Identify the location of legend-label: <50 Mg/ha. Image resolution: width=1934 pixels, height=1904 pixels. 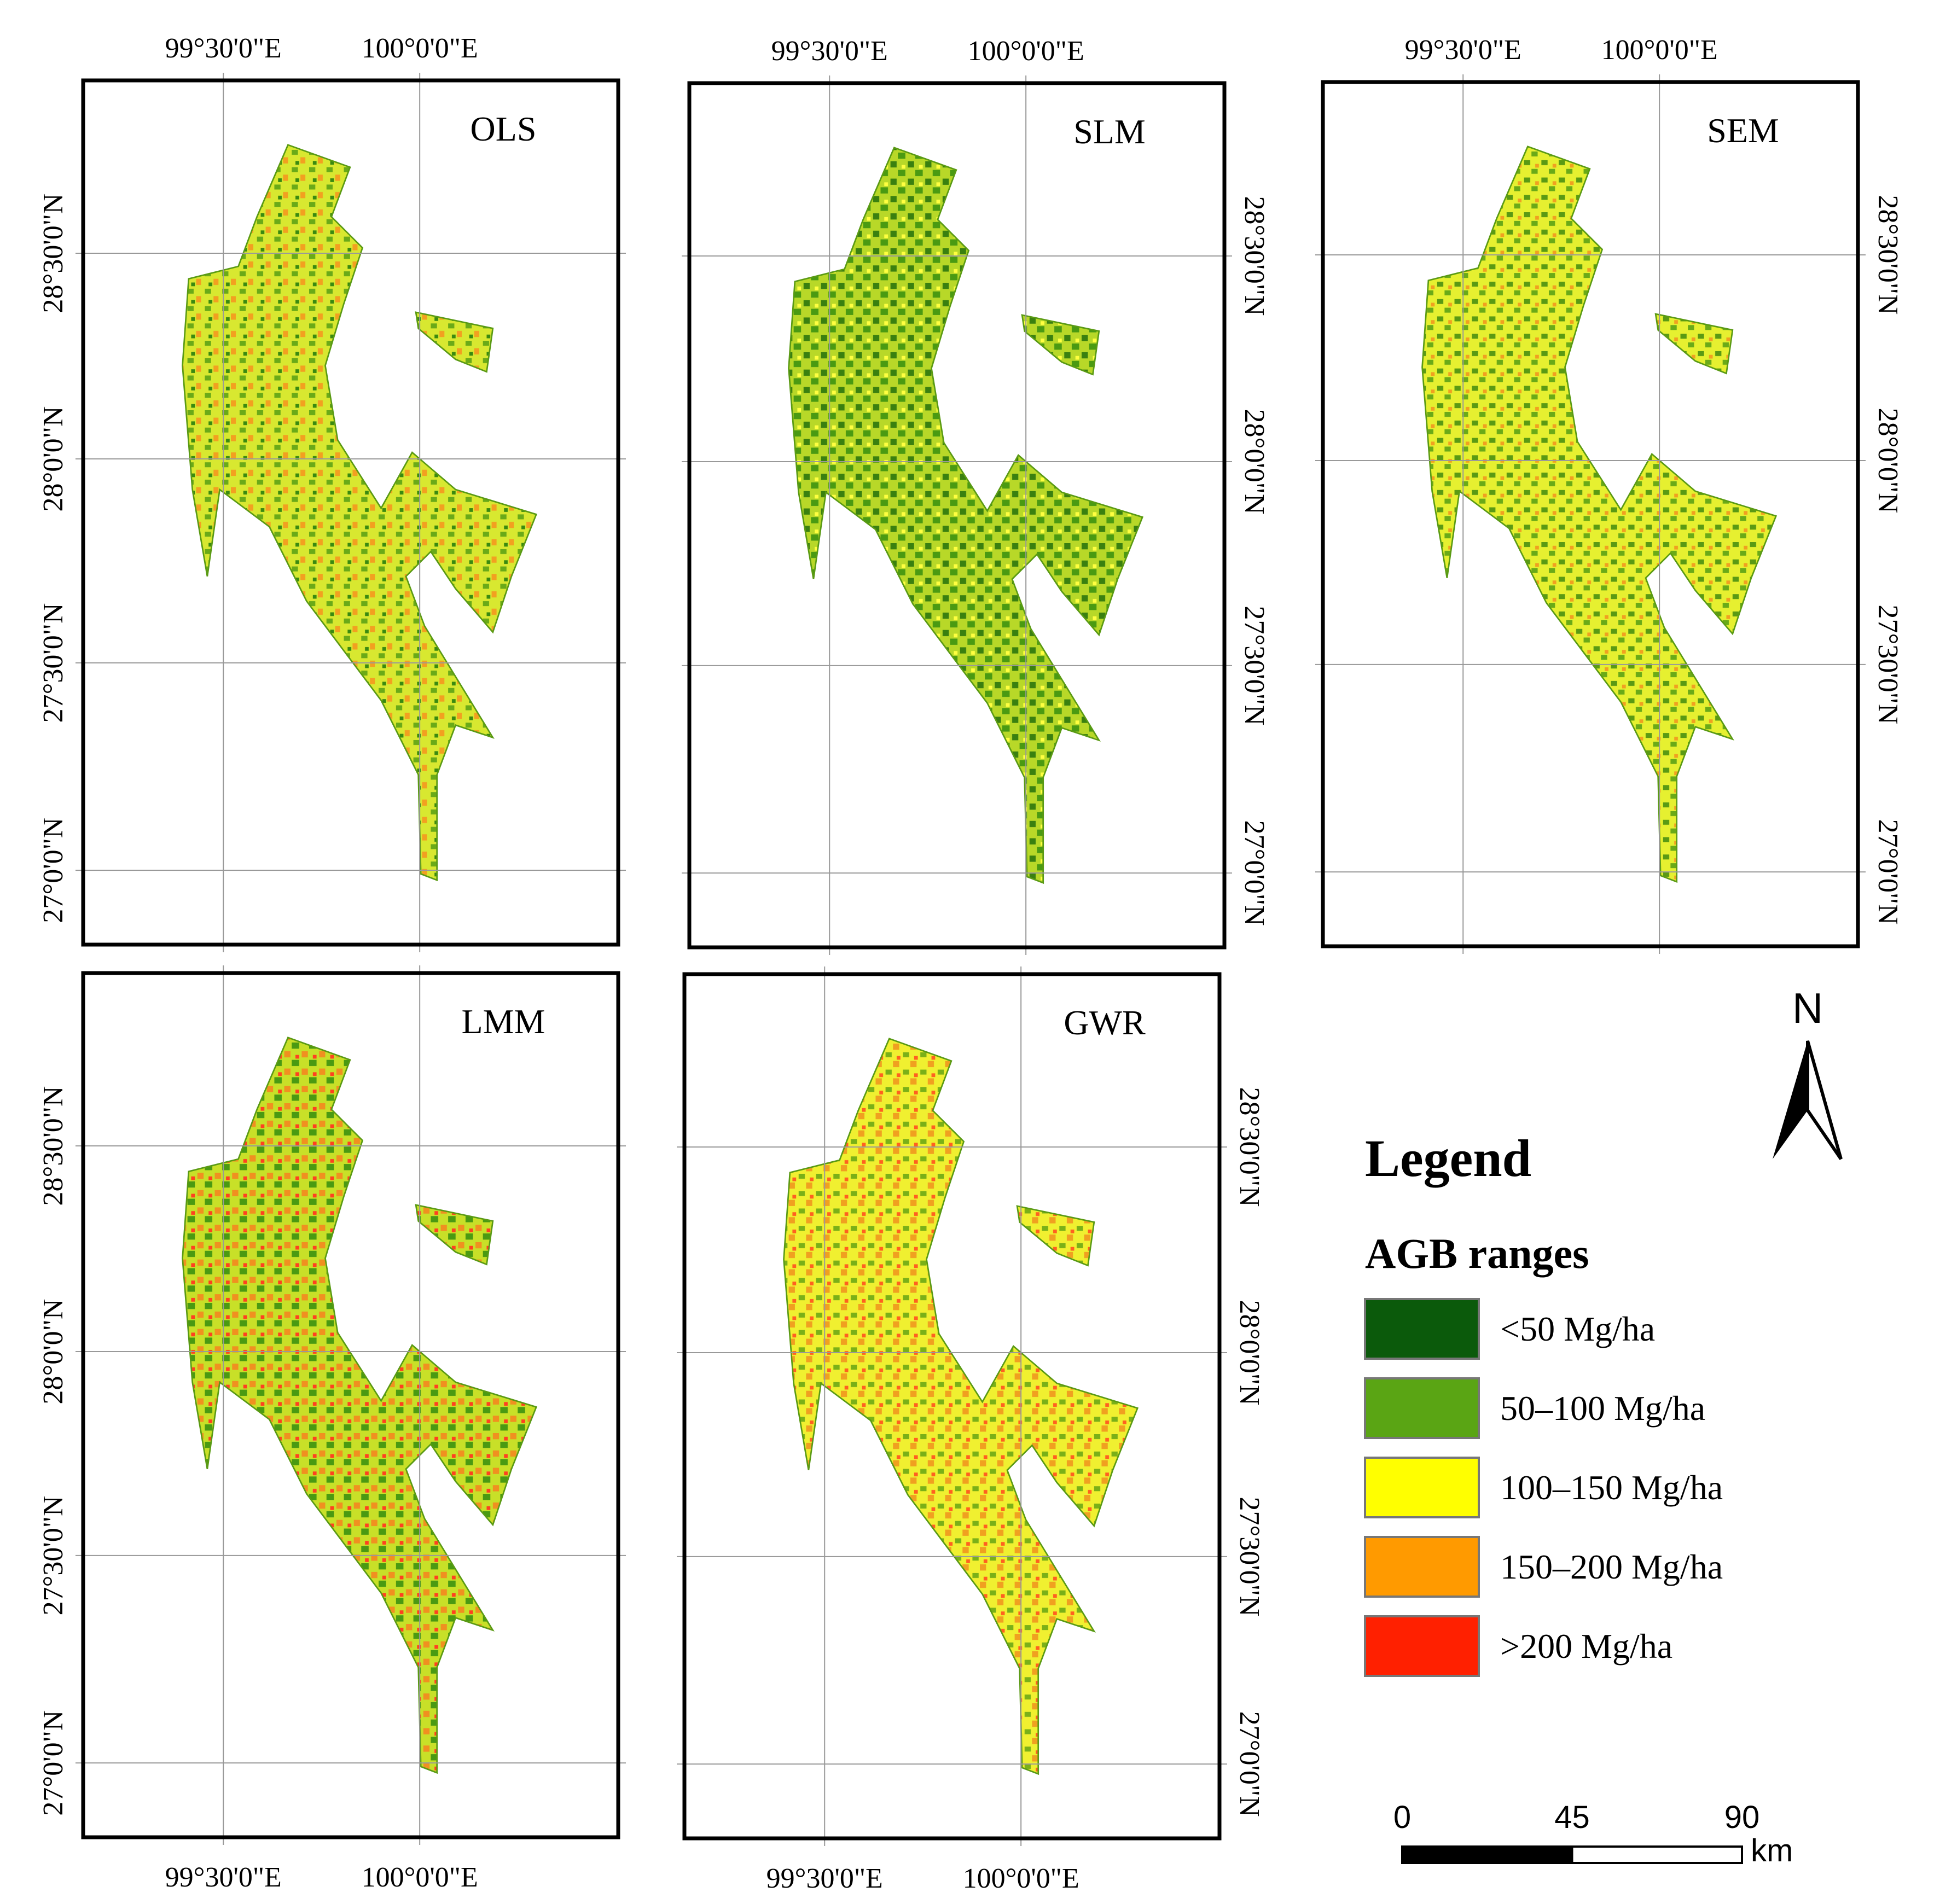
(1577, 1328).